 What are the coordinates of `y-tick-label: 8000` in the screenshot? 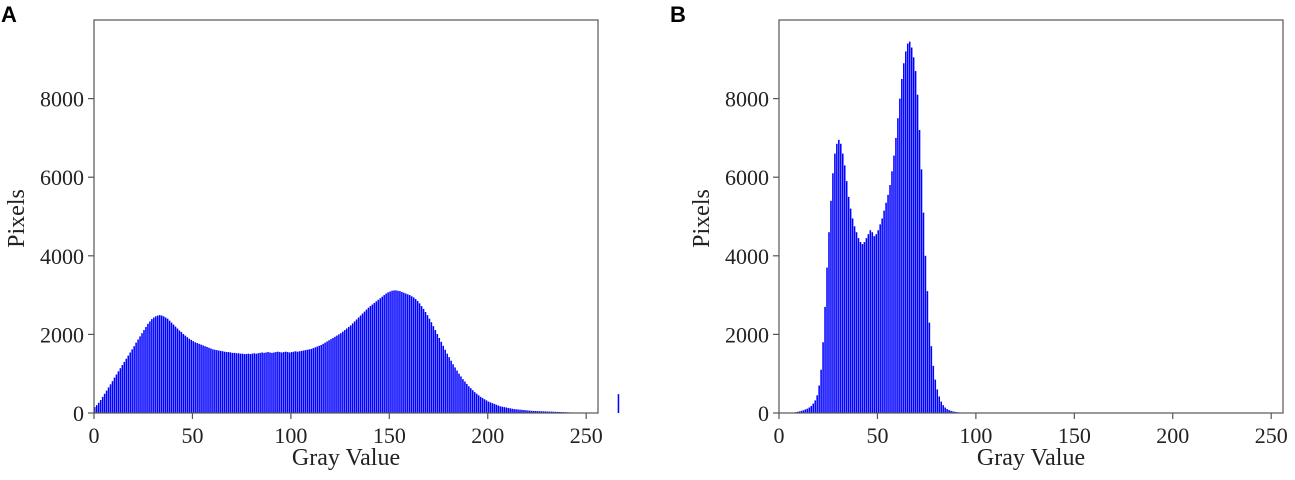 It's located at (747, 99).